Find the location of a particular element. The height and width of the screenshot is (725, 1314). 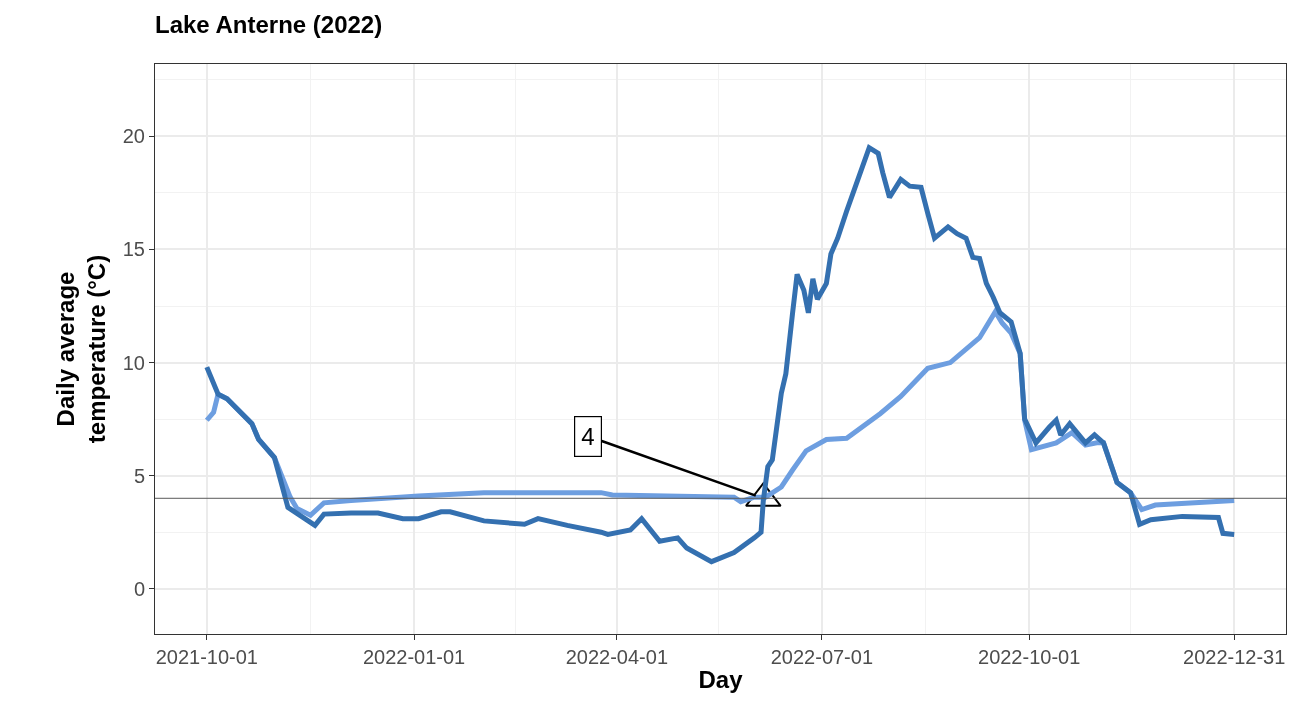

x-tick-label: 2022-12-31 is located at coordinates (1234, 657).